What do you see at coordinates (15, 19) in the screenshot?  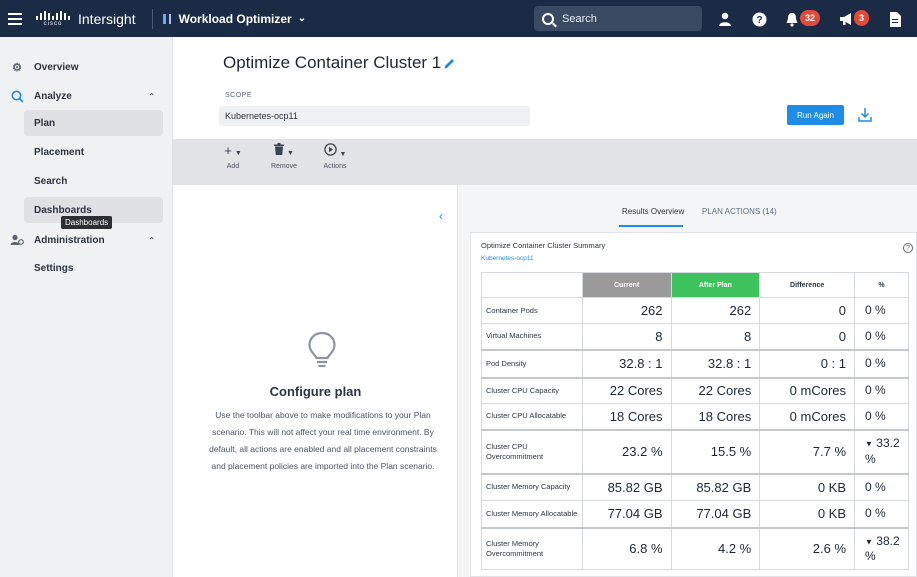 I see `menu-icon` at bounding box center [15, 19].